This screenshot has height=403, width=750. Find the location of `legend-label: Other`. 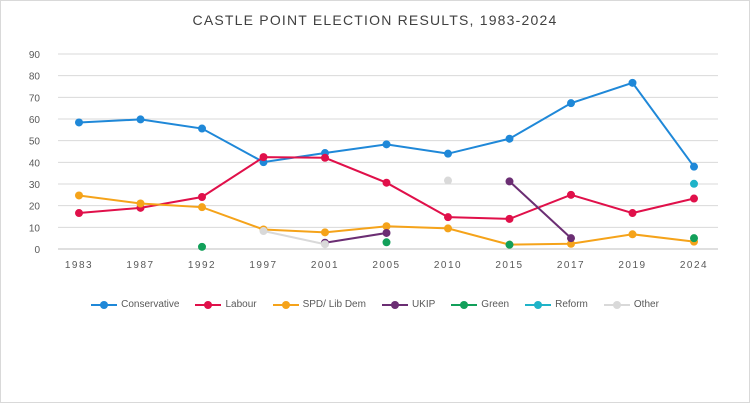

legend-label: Other is located at coordinates (646, 304).